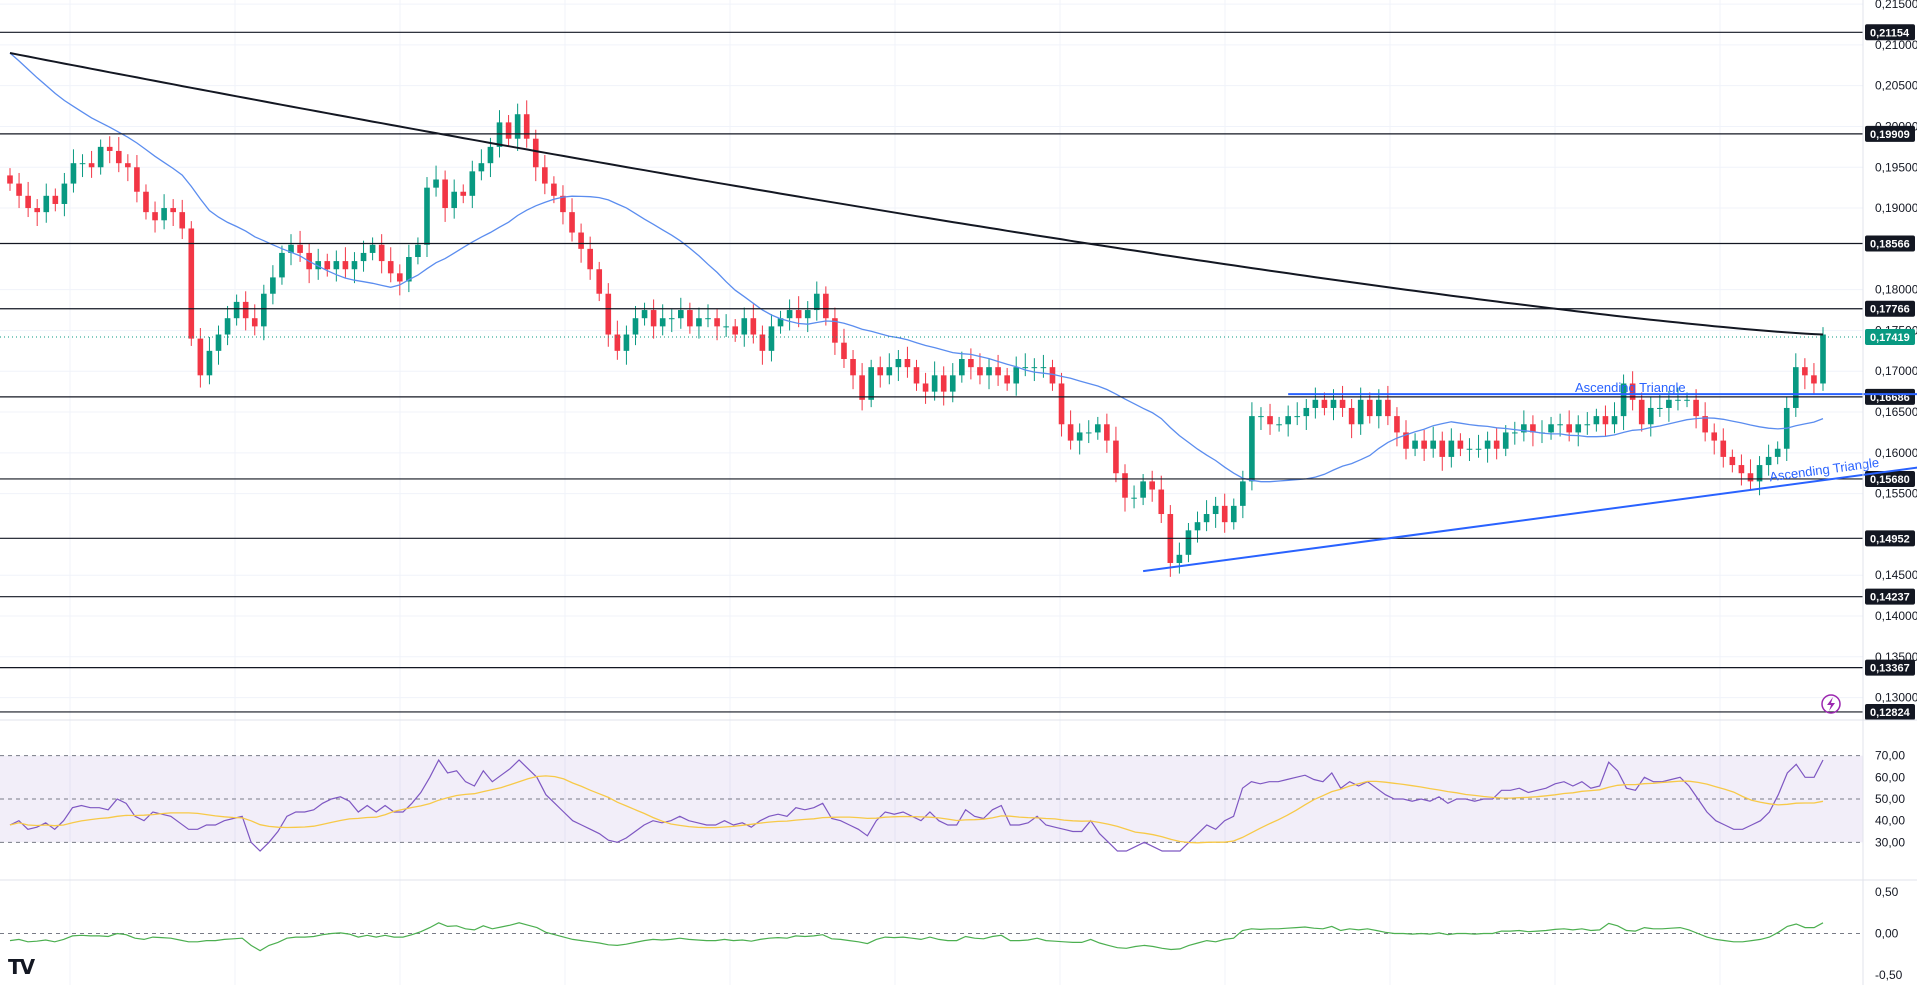  Describe the element at coordinates (1529, 519) in the screenshot. I see `triangle-lower-line` at that location.